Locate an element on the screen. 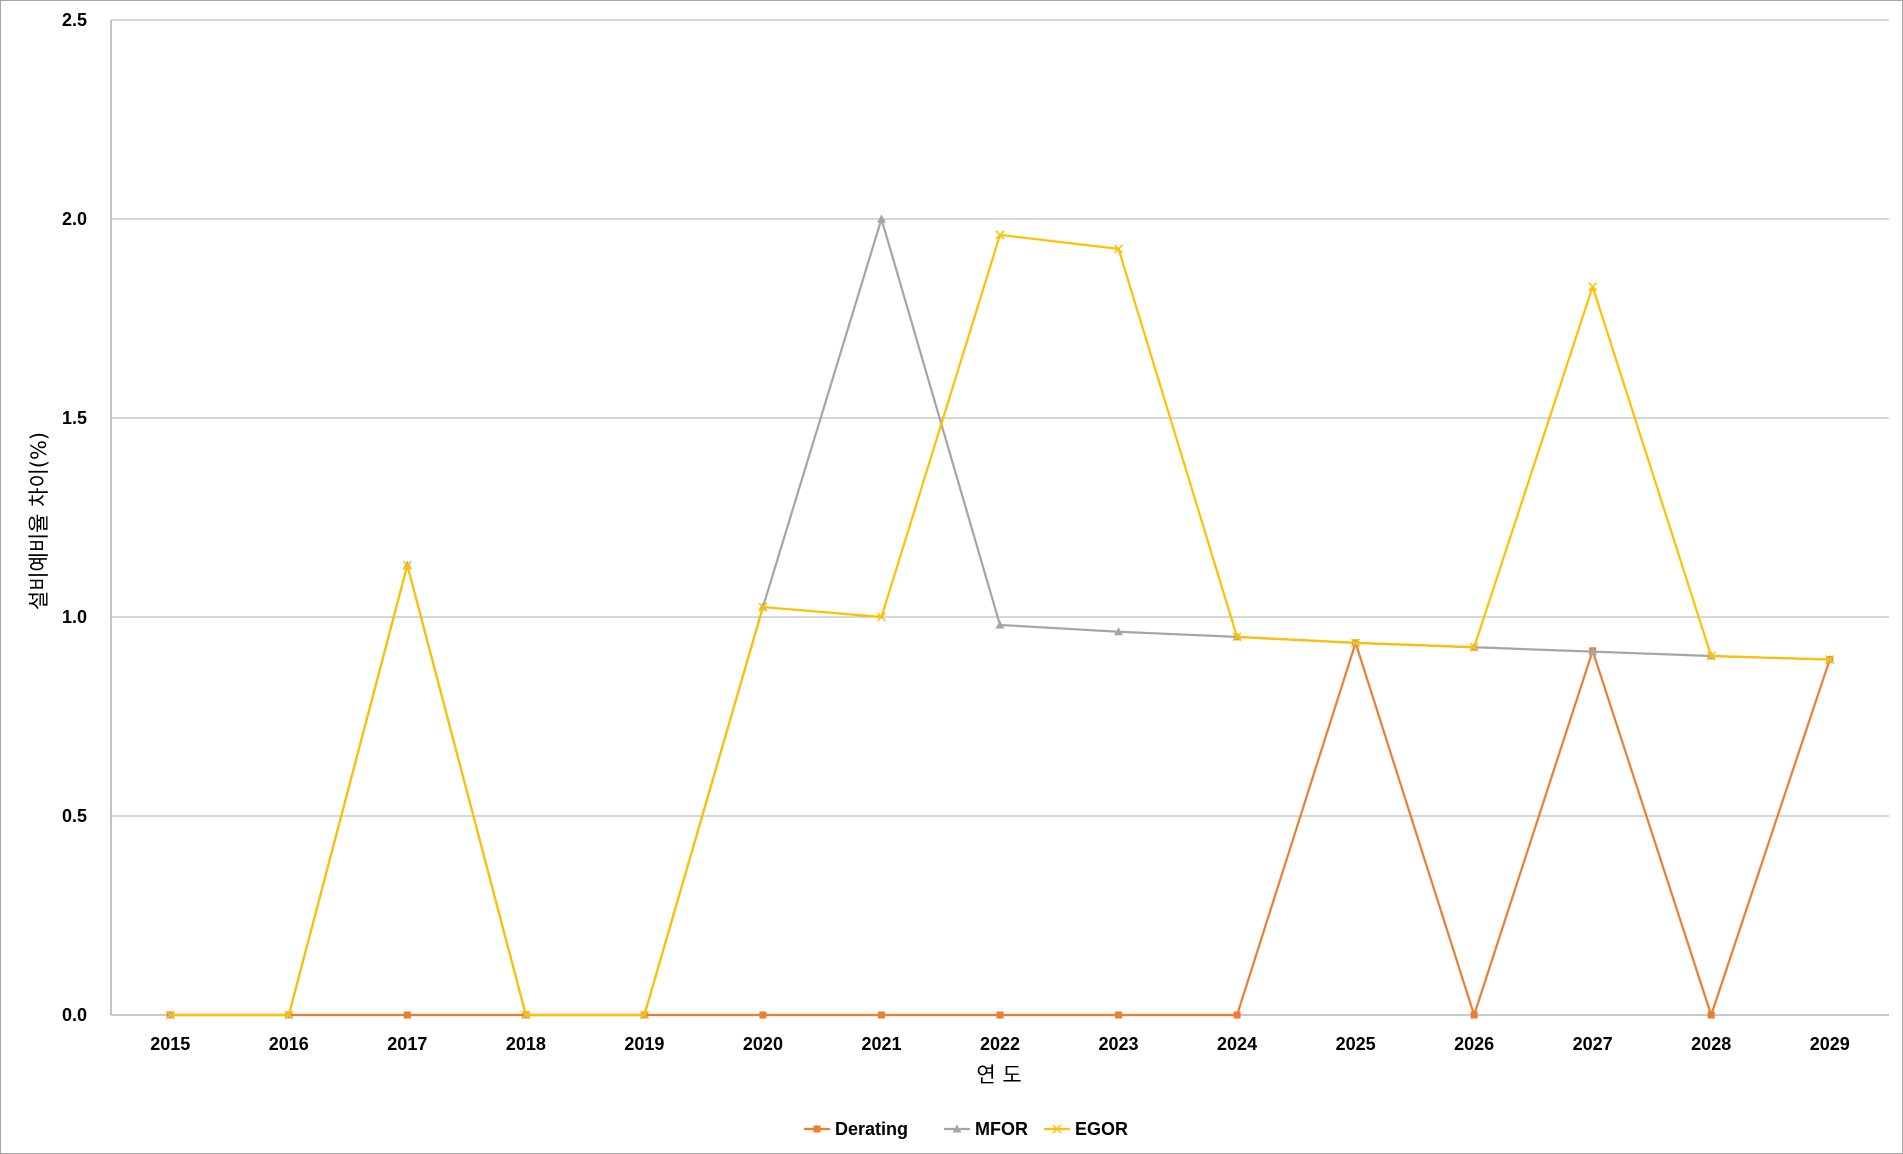 This screenshot has height=1154, width=1903. y-tick-label-3: 1.5 is located at coordinates (74, 418).